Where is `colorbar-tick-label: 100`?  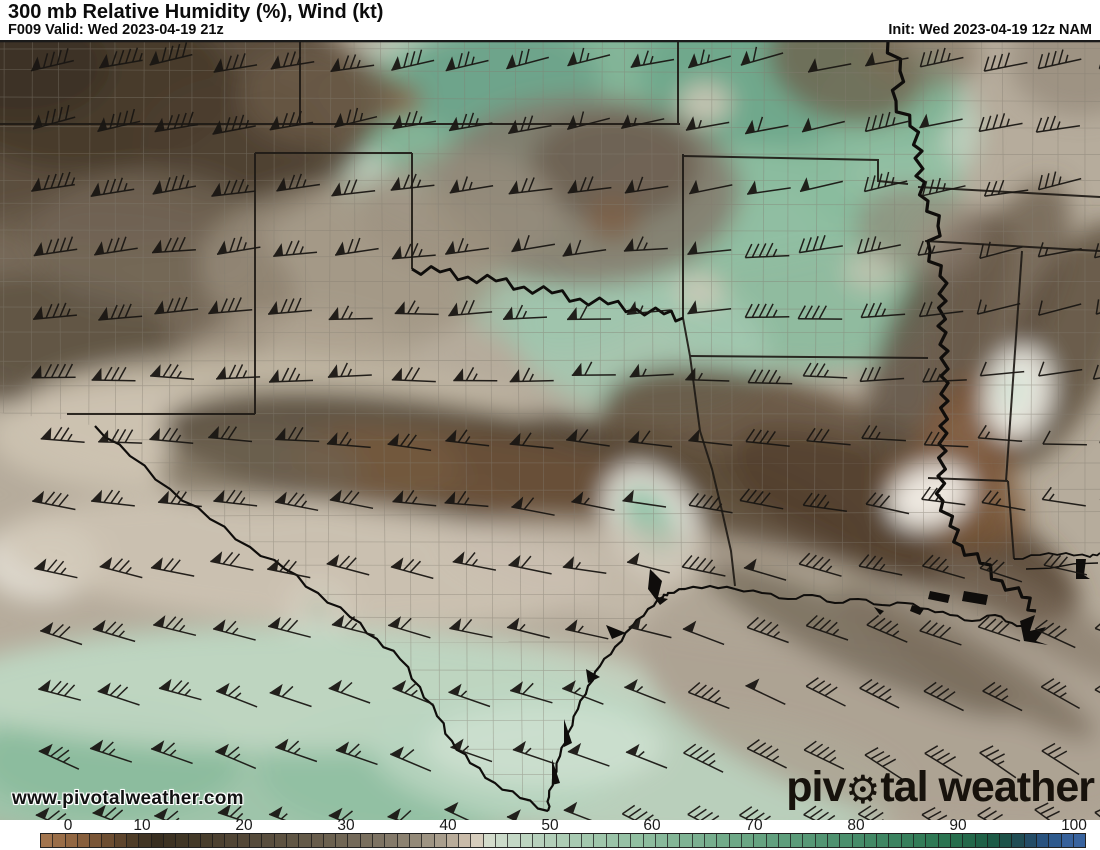
colorbar-tick-label: 100 is located at coordinates (1074, 825).